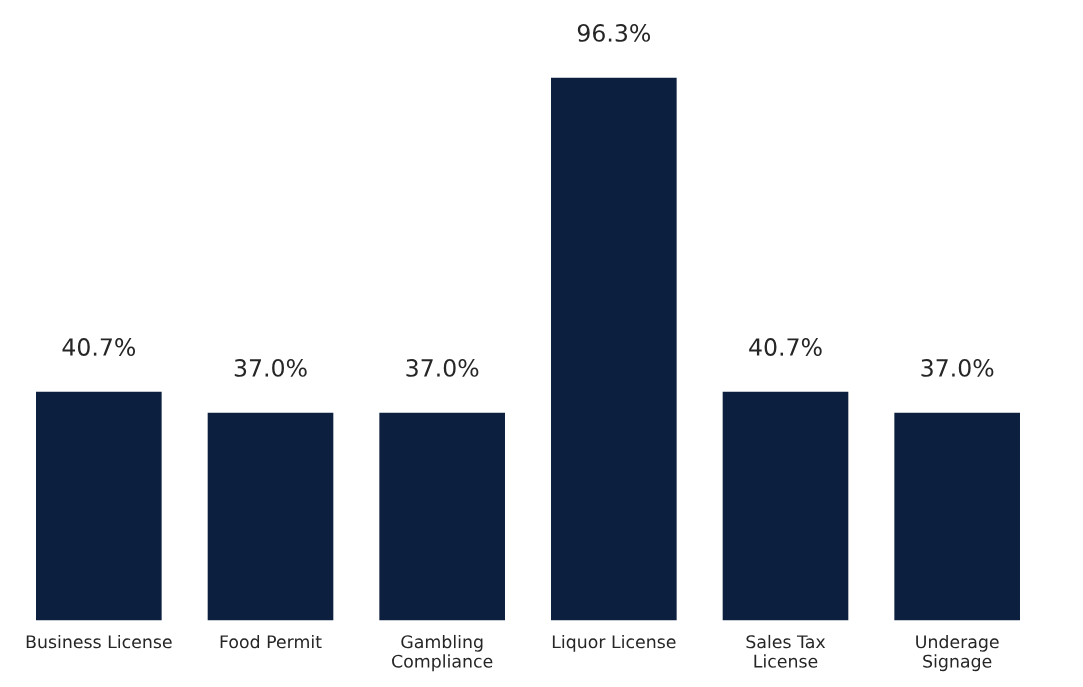  What do you see at coordinates (614, 643) in the screenshot?
I see `x-tick-label: Liquor License` at bounding box center [614, 643].